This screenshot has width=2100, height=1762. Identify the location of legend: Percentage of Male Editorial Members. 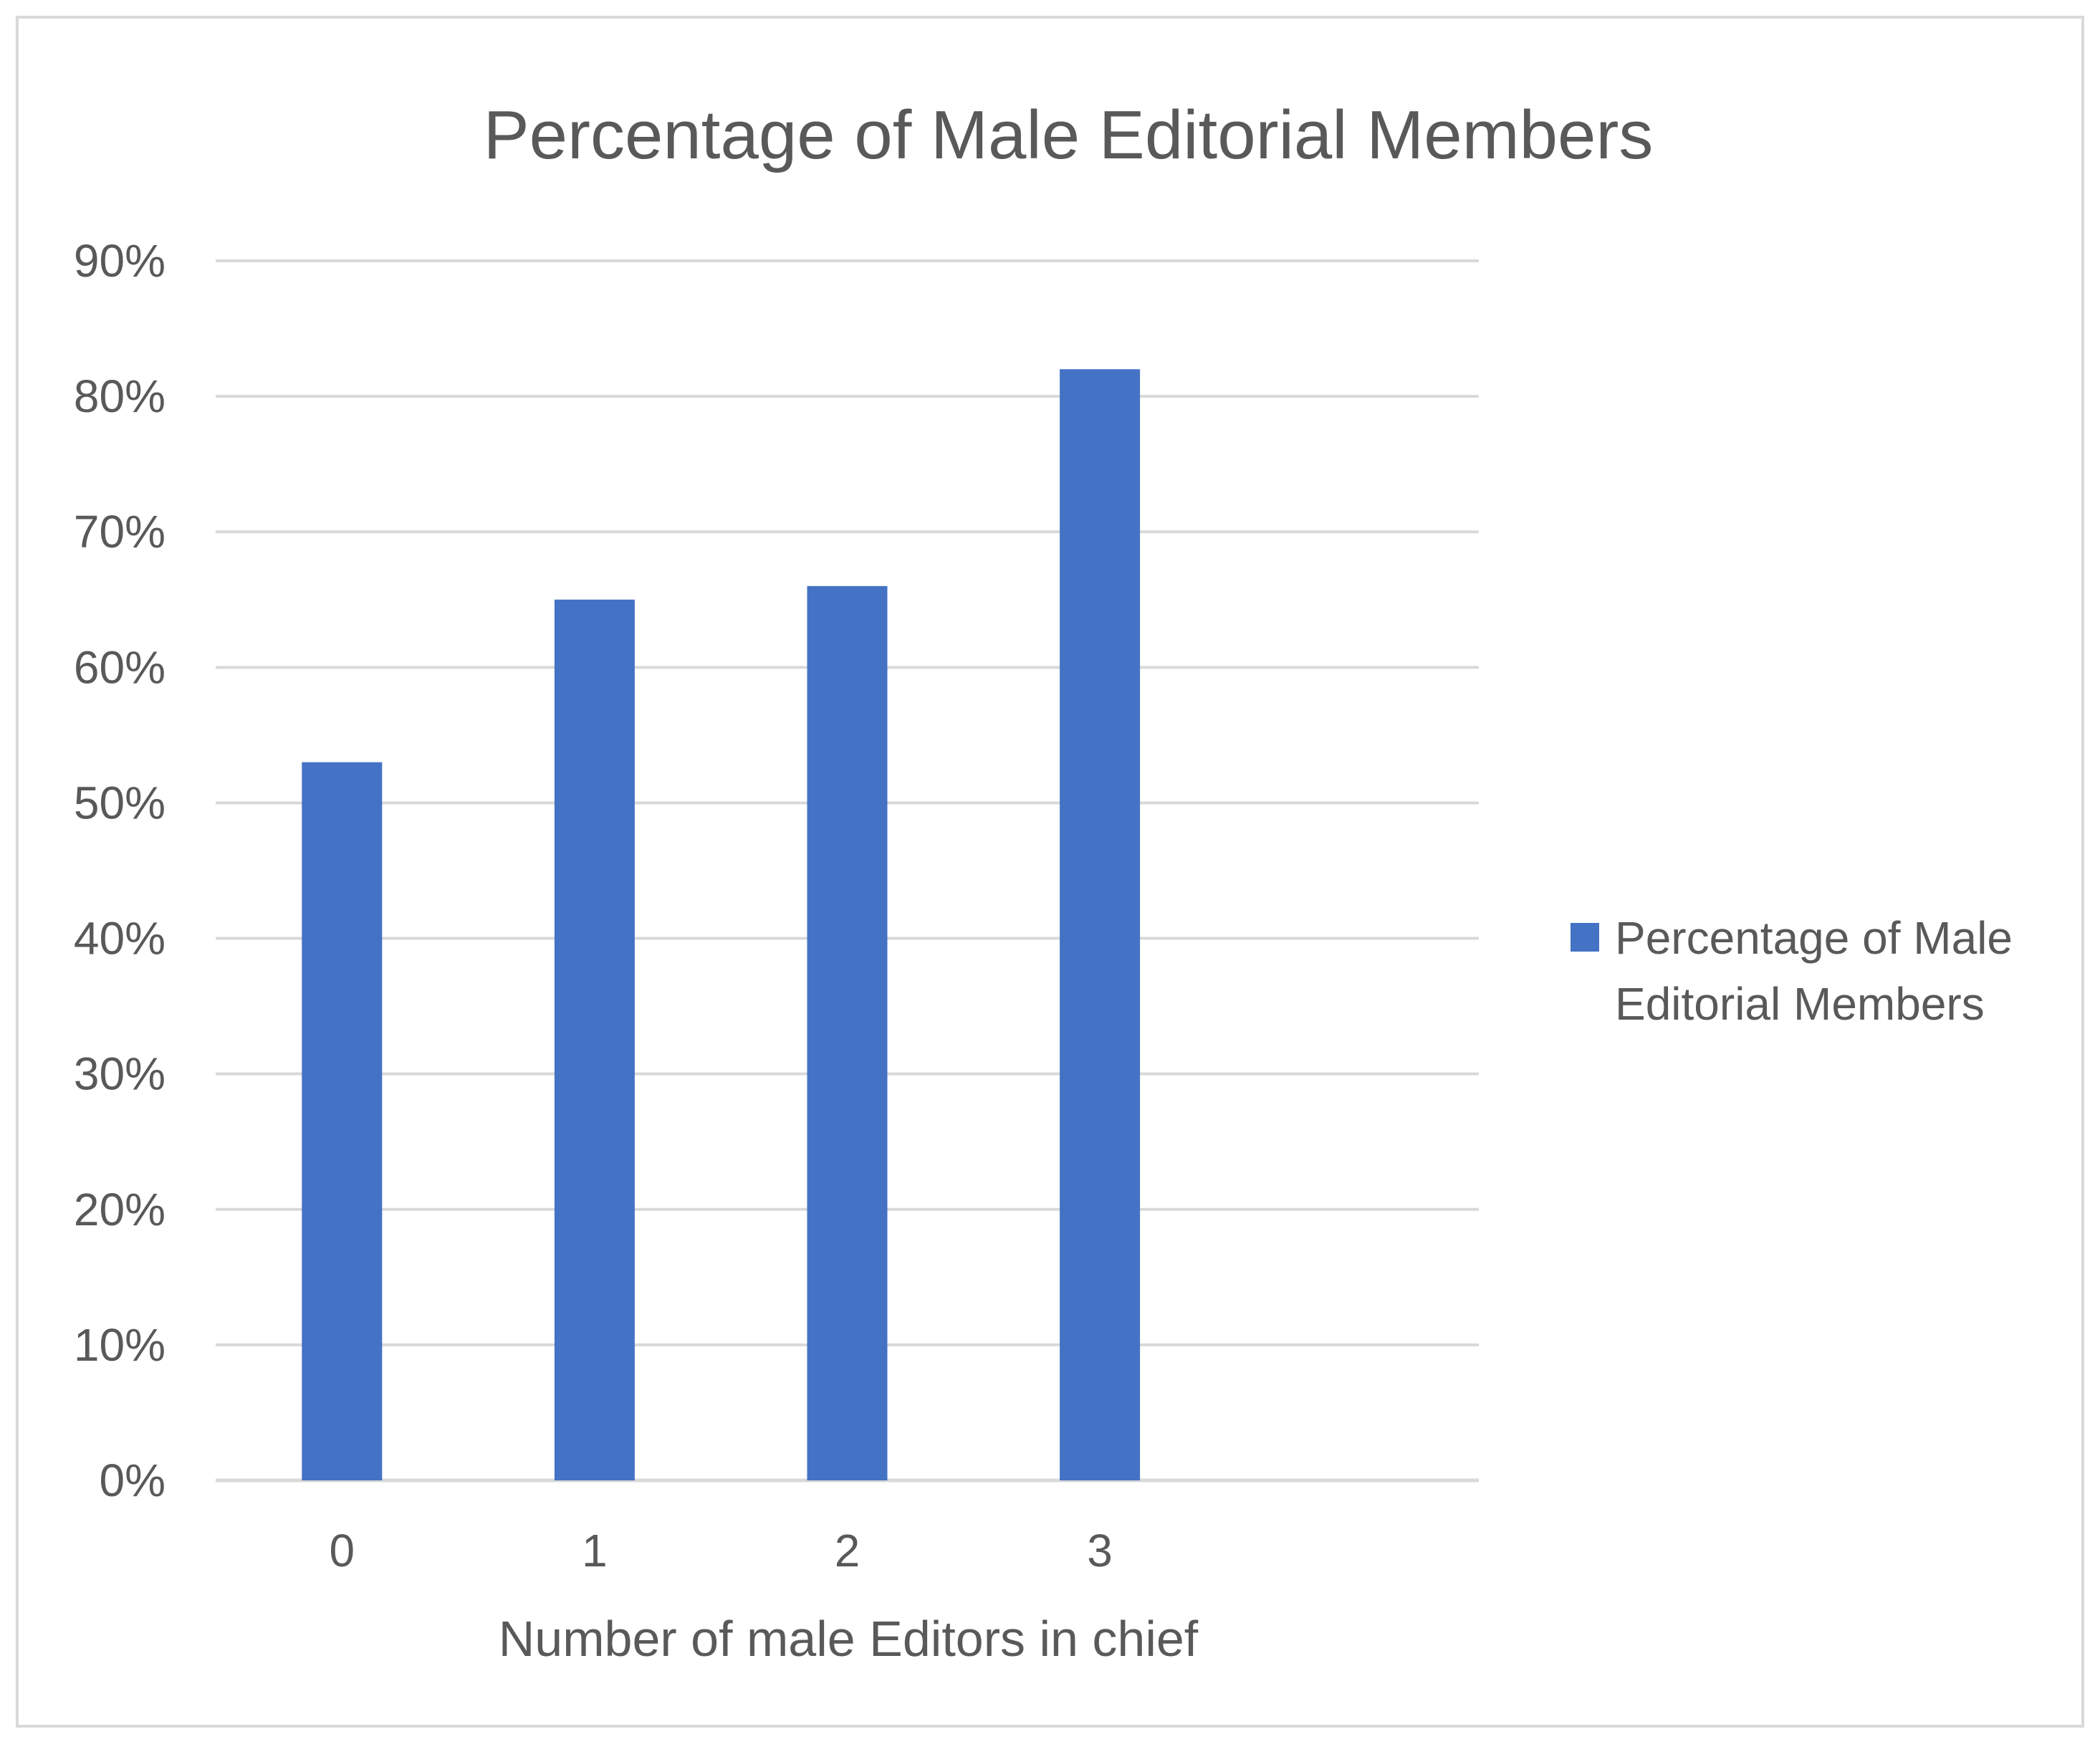
(1792, 971).